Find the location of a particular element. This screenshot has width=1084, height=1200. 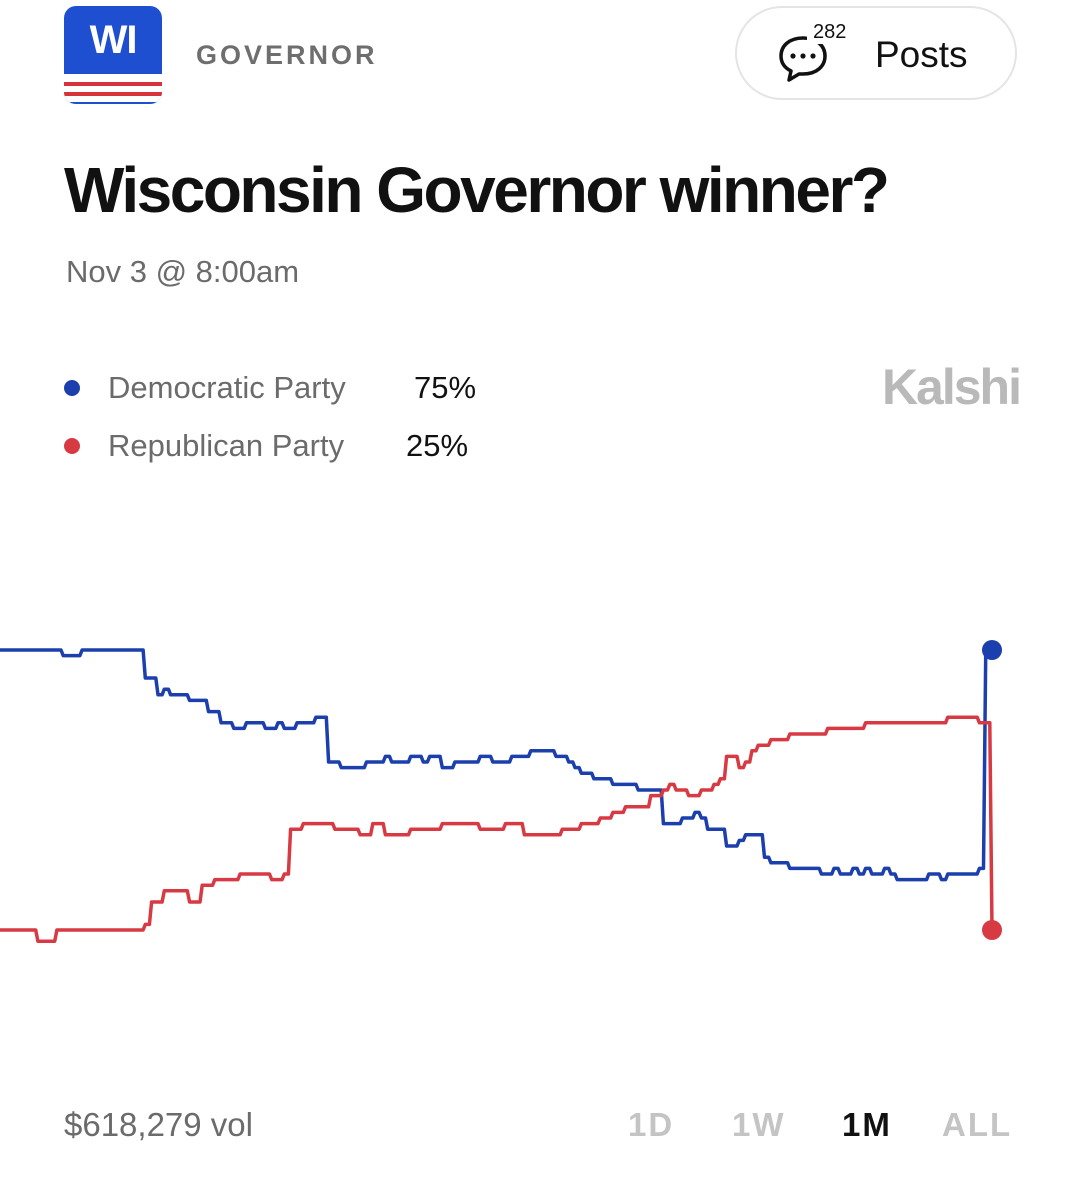

kalshi-logo: Kalshi is located at coordinates (951, 387).